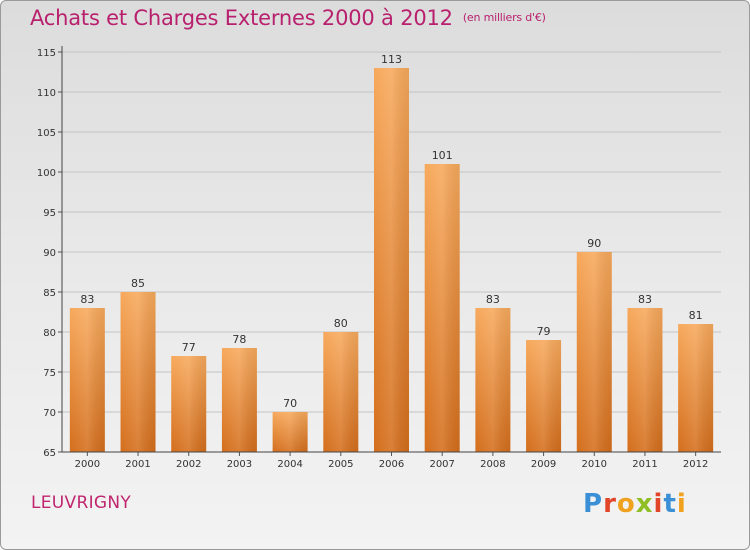 This screenshot has height=550, width=750. Describe the element at coordinates (544, 331) in the screenshot. I see `data-label: 79` at that location.